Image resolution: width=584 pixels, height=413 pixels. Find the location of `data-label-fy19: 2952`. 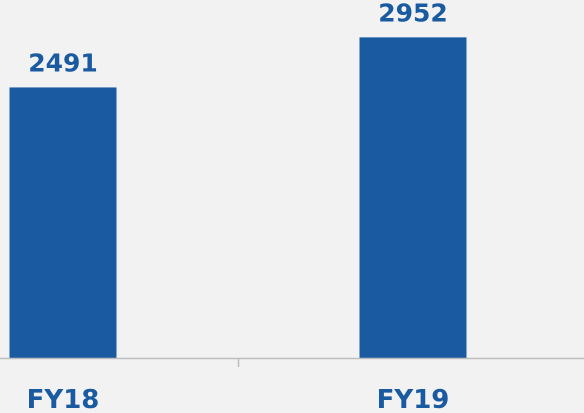

data-label-fy19: 2952 is located at coordinates (413, 13).